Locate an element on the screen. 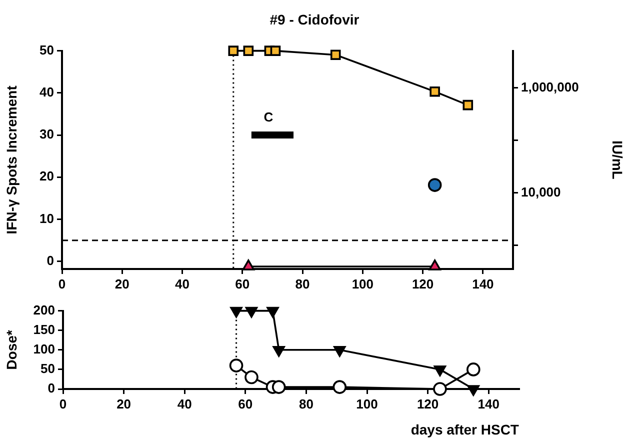 This screenshot has width=629, height=443. y-tick-label: 40 is located at coordinates (47, 92).